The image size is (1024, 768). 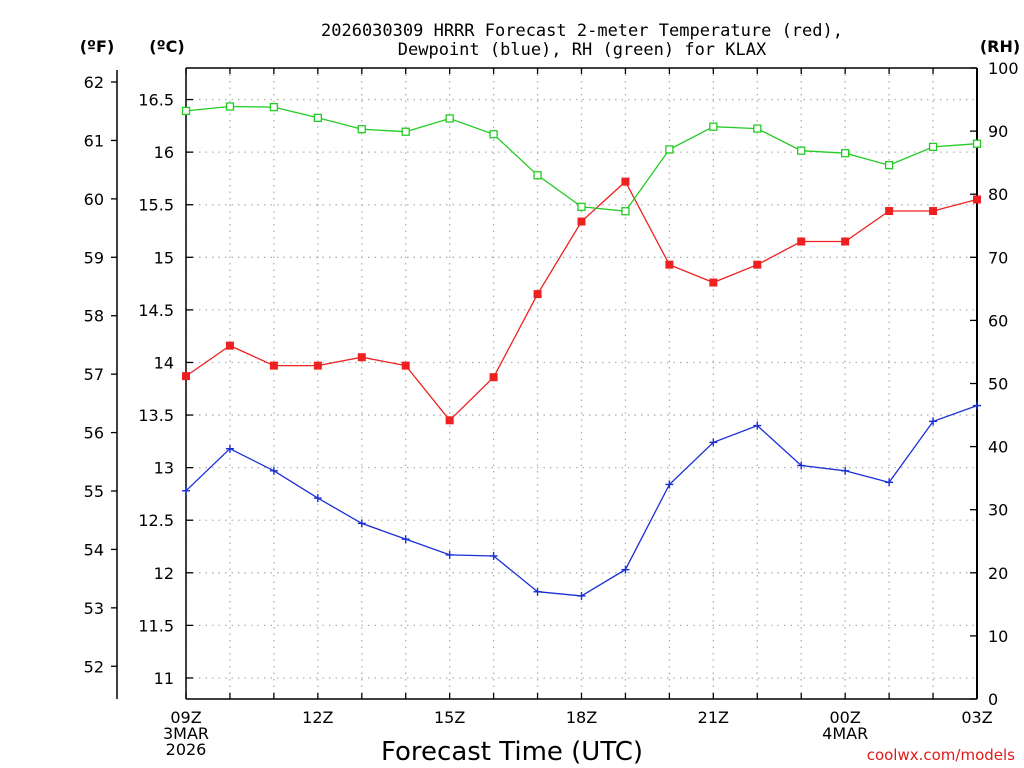 I want to click on x-tick-label: 15Z, so click(x=449, y=717).